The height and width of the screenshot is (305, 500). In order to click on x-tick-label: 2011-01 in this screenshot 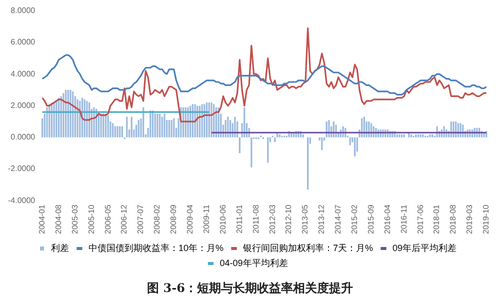, I will do `click(239, 219)`.